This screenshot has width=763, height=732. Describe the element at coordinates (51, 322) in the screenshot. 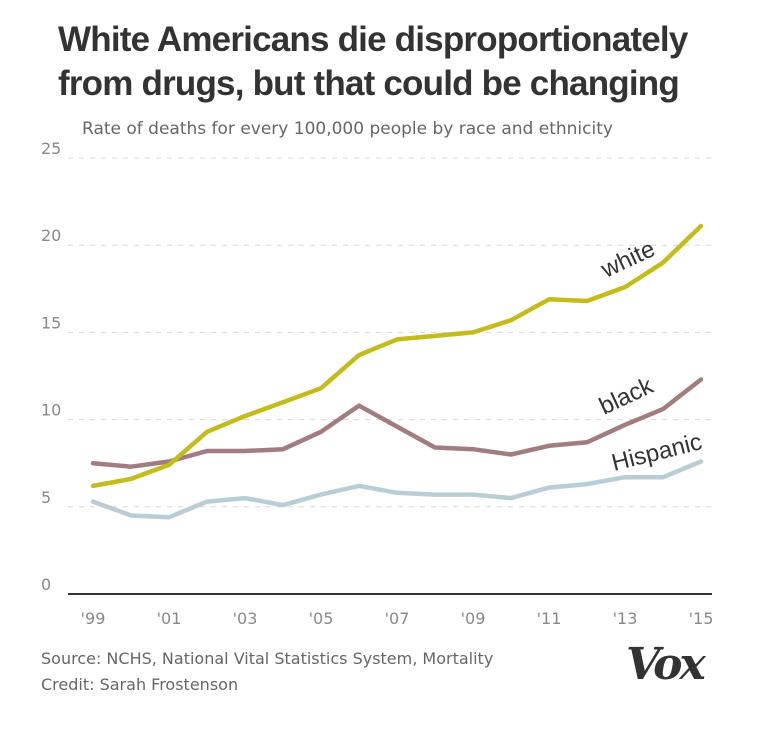

I see `y-tick-label: 15` at that location.